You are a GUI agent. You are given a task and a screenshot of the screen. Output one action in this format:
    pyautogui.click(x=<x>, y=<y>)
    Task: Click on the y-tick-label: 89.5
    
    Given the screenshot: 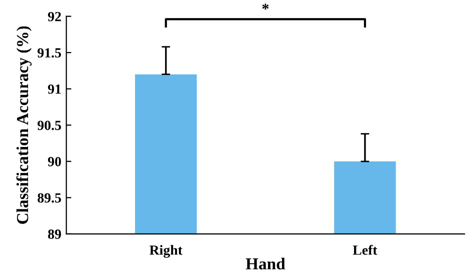 What is the action you would take?
    pyautogui.click(x=49, y=198)
    